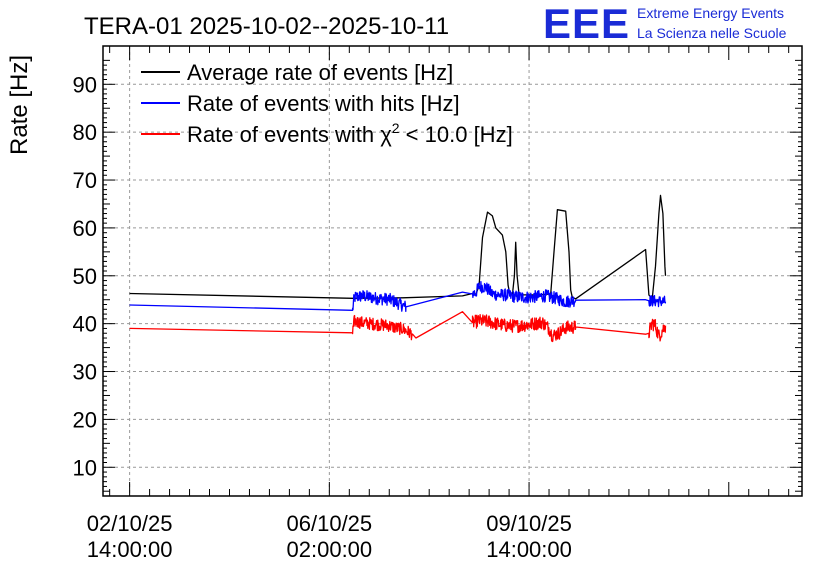  I want to click on y-tick-label: 50, so click(85, 276).